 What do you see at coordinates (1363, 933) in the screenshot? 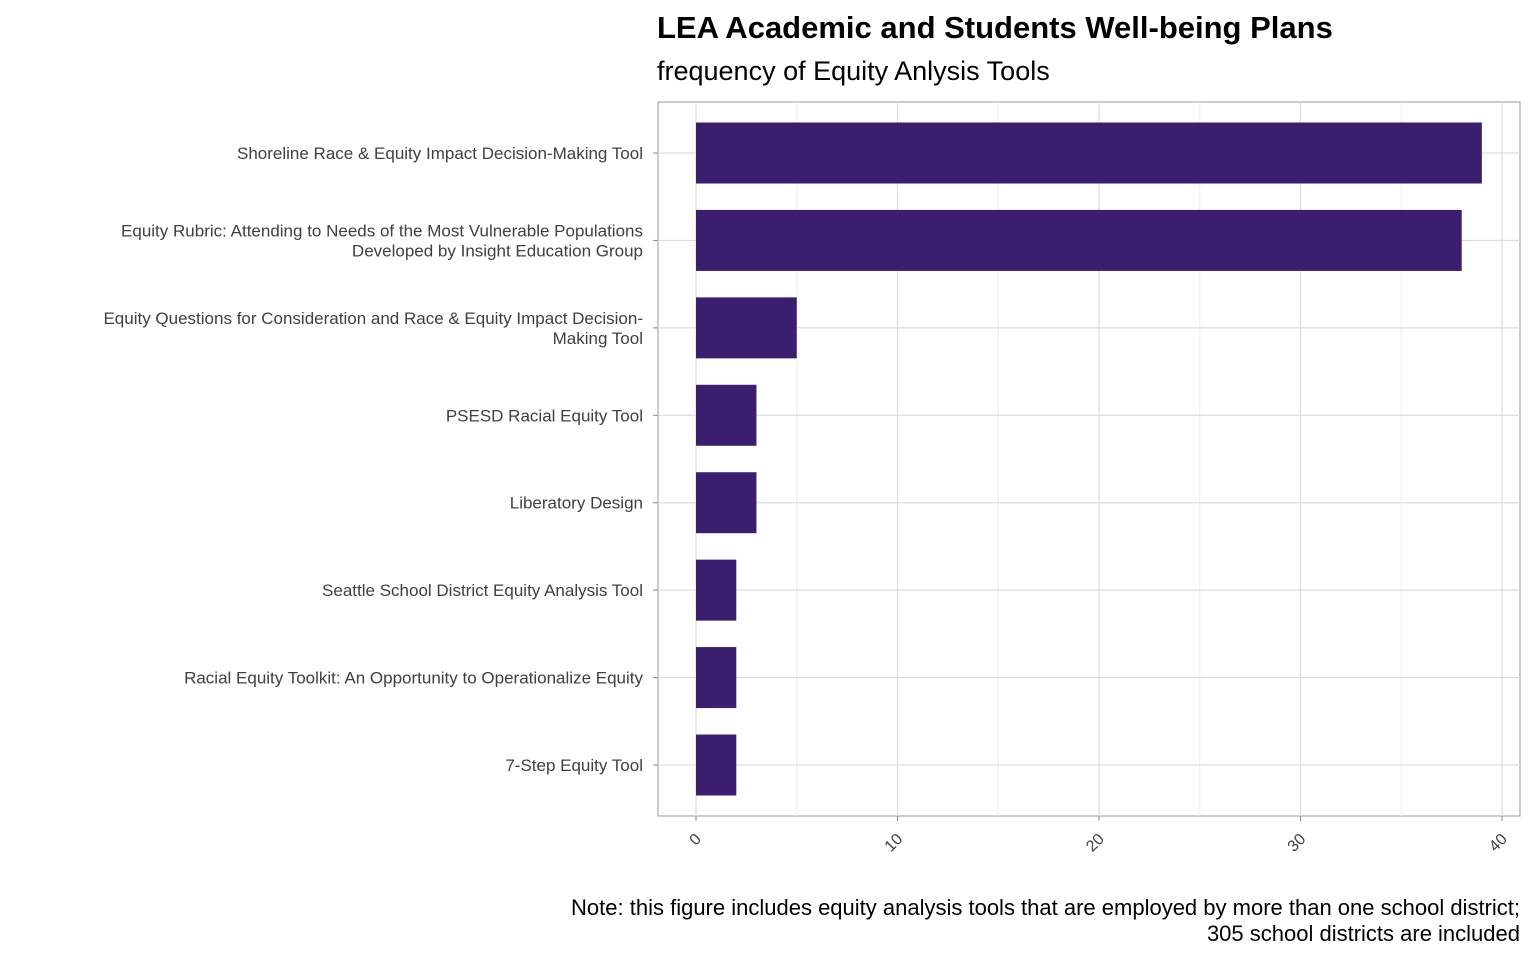
I see `caption-line-2: 305 school districts are included` at bounding box center [1363, 933].